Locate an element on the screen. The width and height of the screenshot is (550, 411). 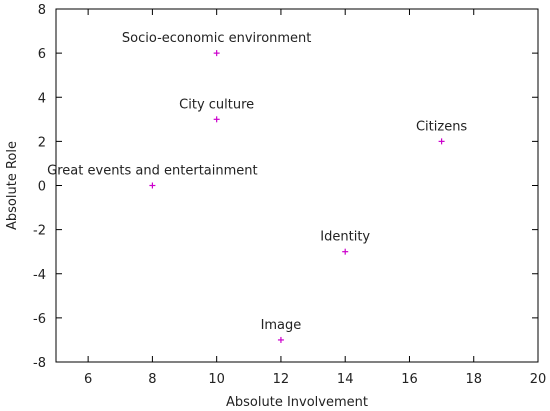
x-tick-label: 10 is located at coordinates (216, 379).